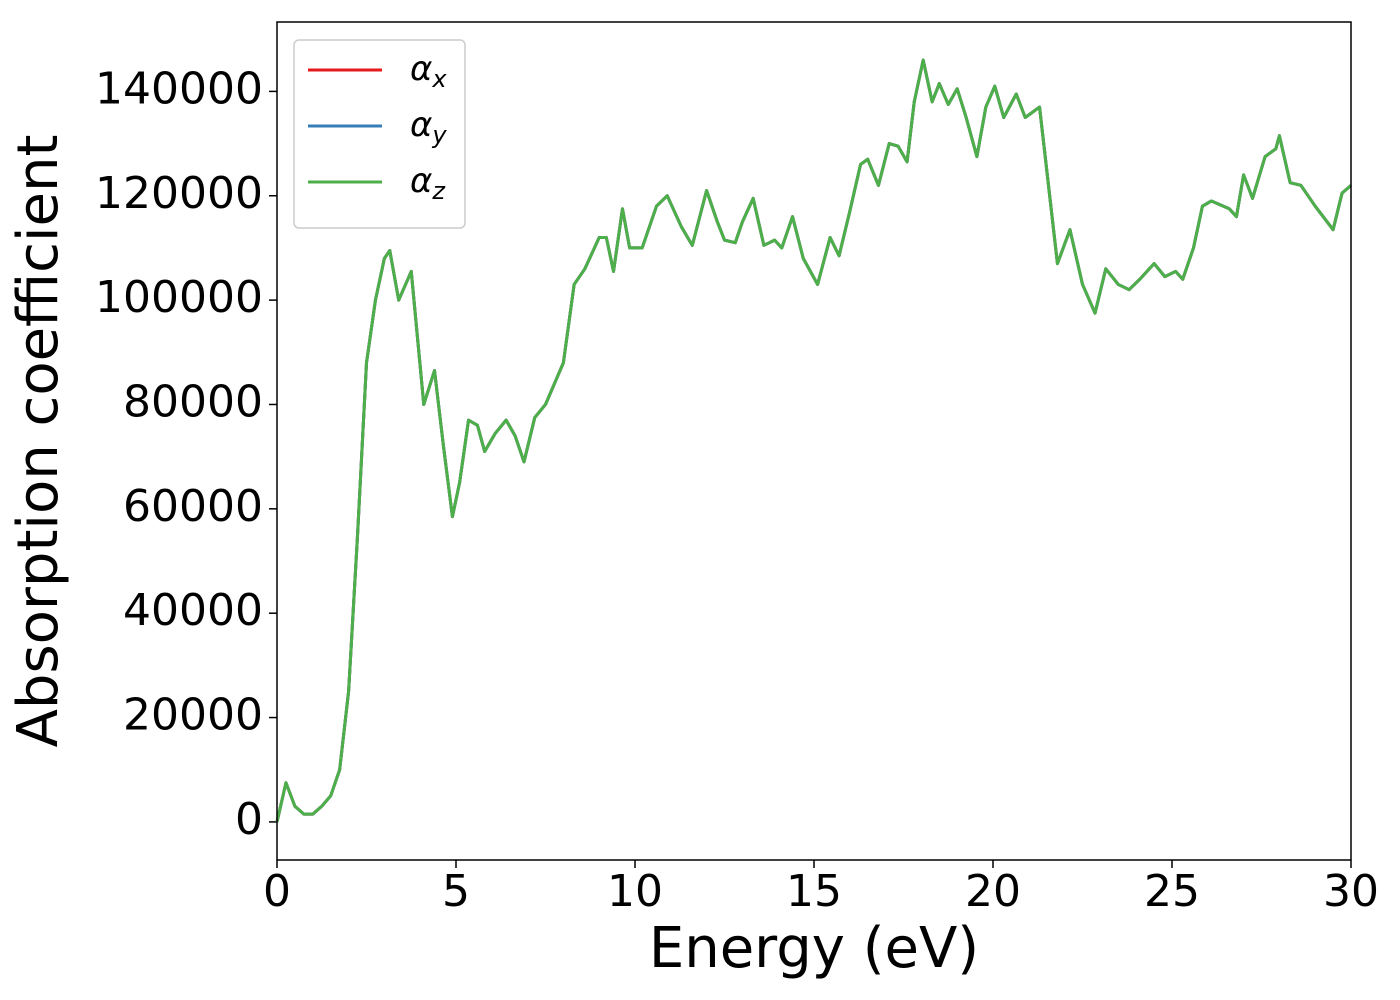  What do you see at coordinates (428, 183) in the screenshot?
I see `legend-label: αz` at bounding box center [428, 183].